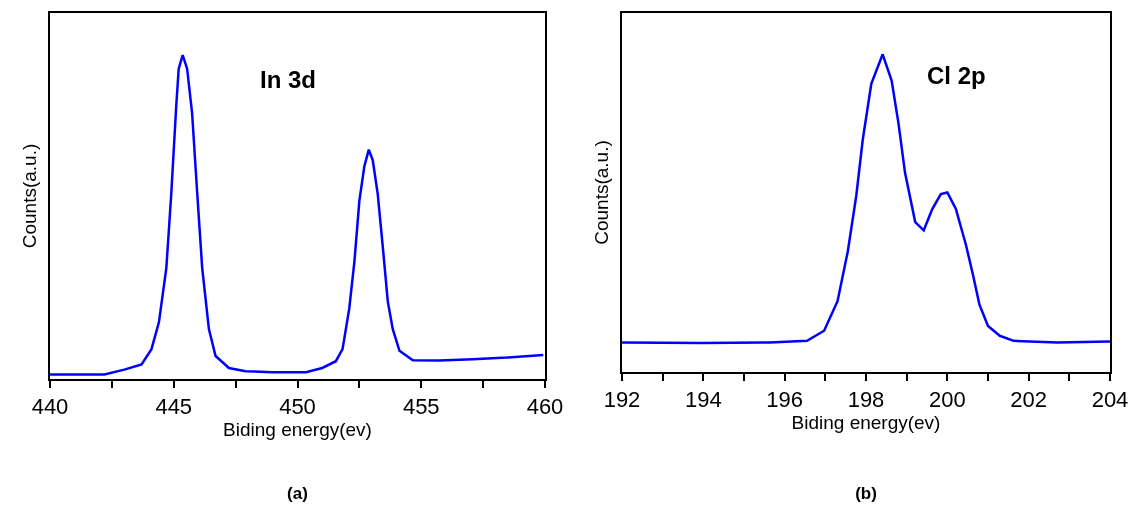 This screenshot has height=508, width=1136. I want to click on x-tick-label: 460, so click(545, 407).